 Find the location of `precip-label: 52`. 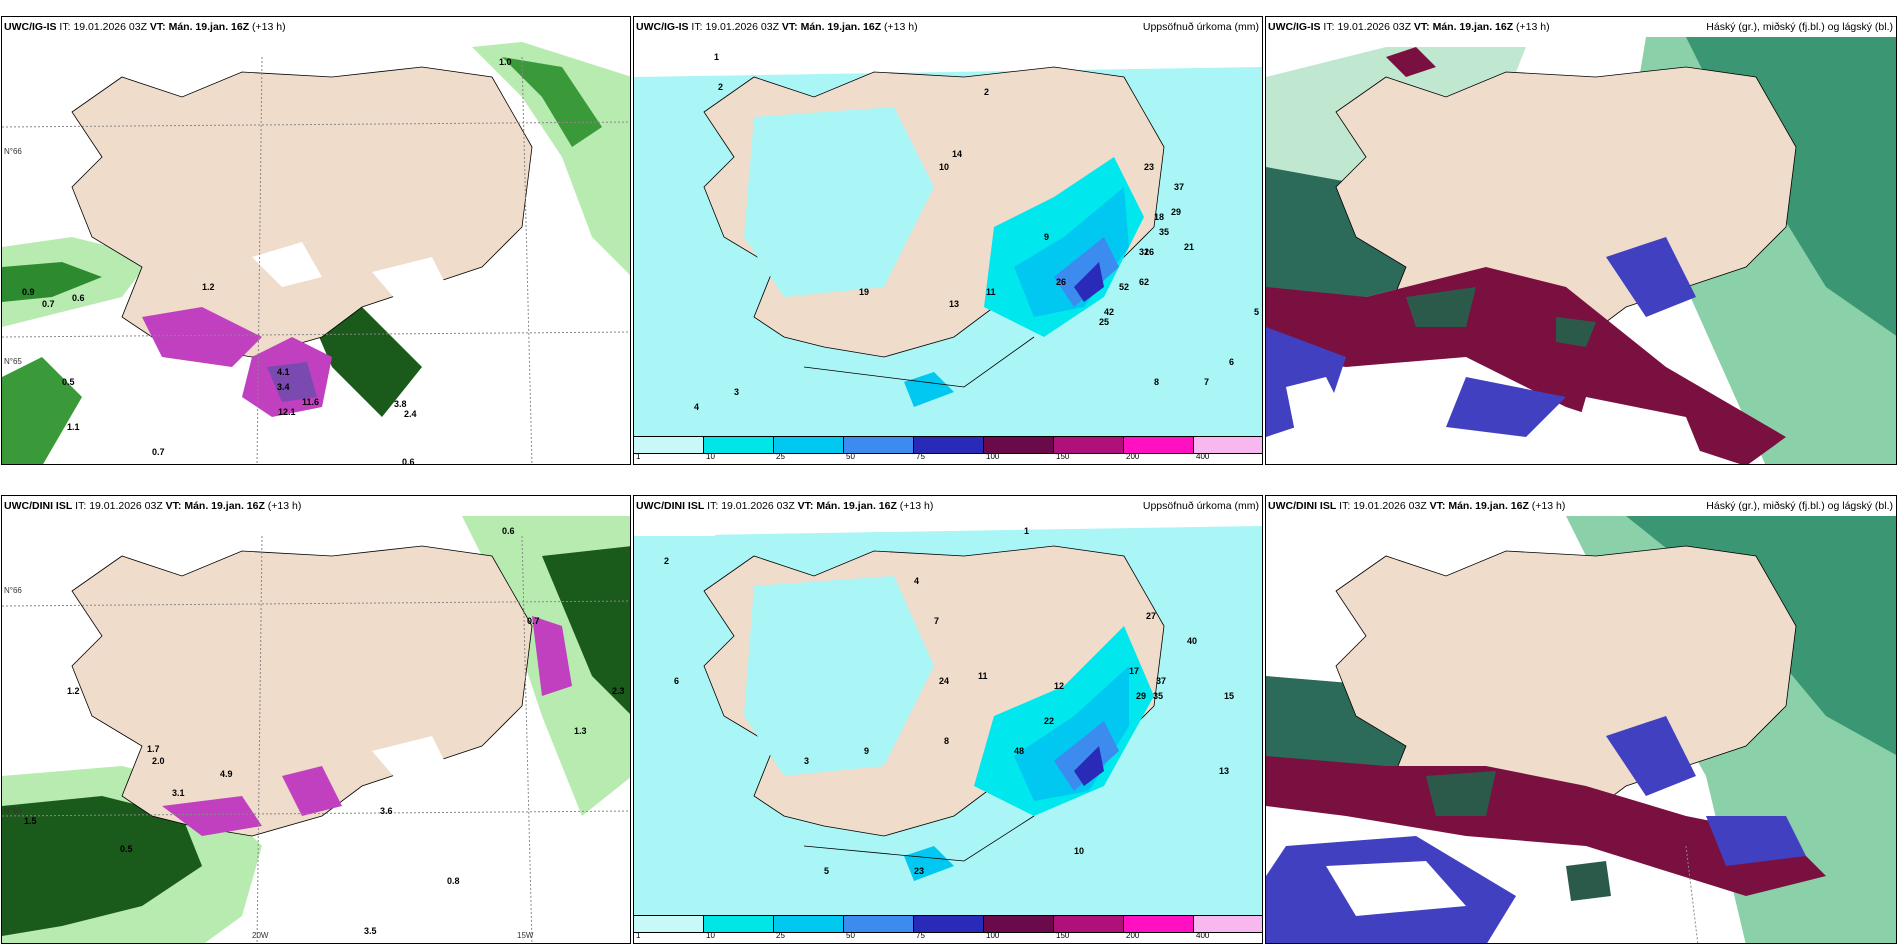

precip-label: 52 is located at coordinates (1124, 287).